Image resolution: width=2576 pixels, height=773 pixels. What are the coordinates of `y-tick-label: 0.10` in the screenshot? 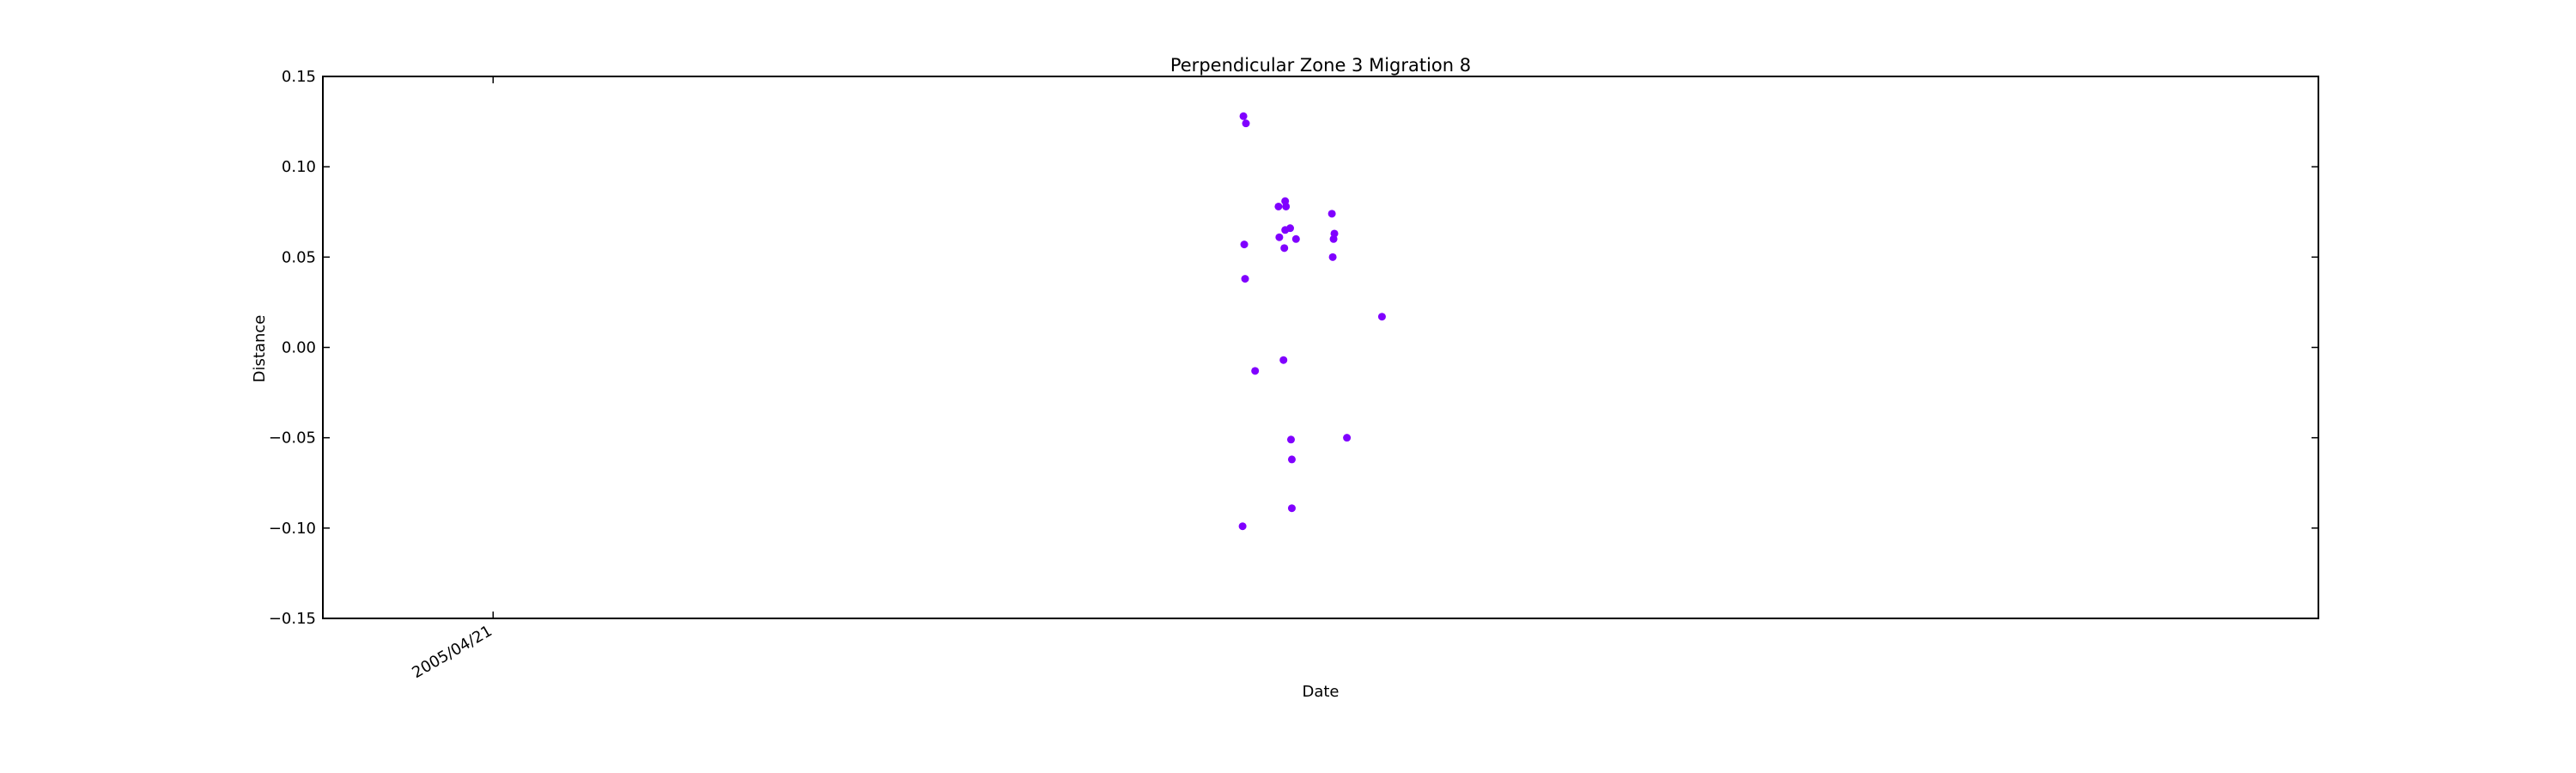 It's located at (299, 167).